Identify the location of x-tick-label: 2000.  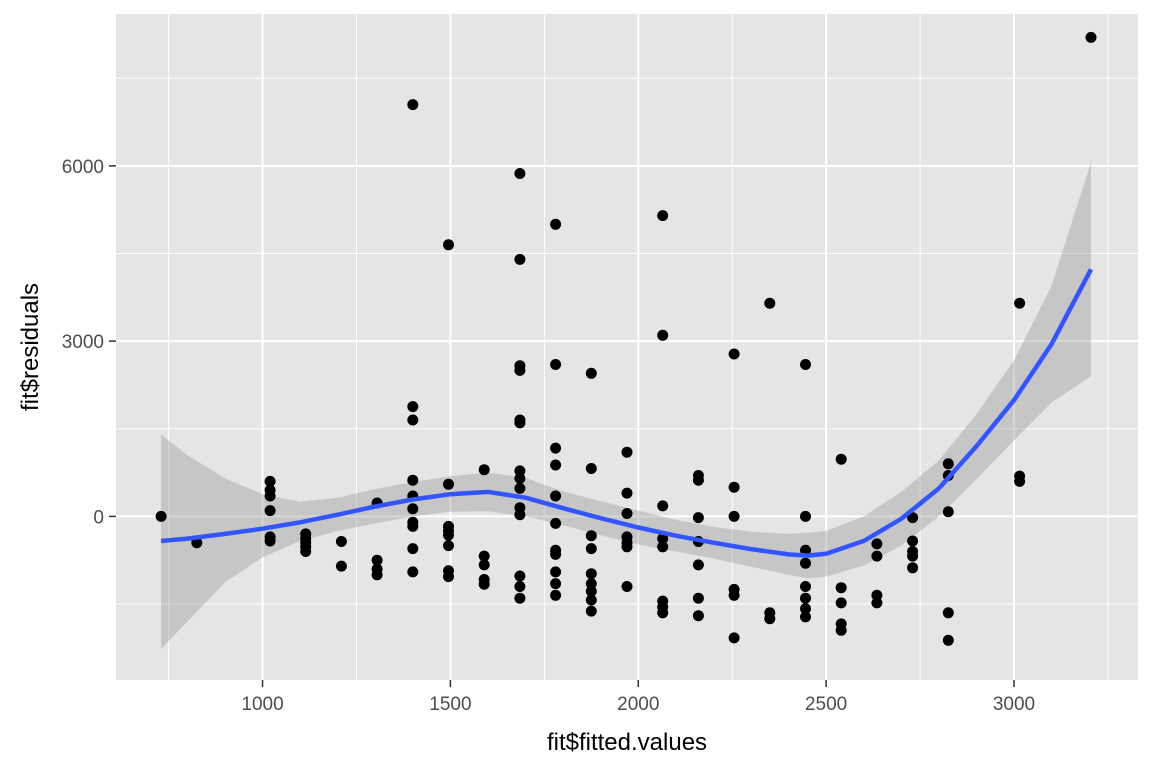
(638, 704).